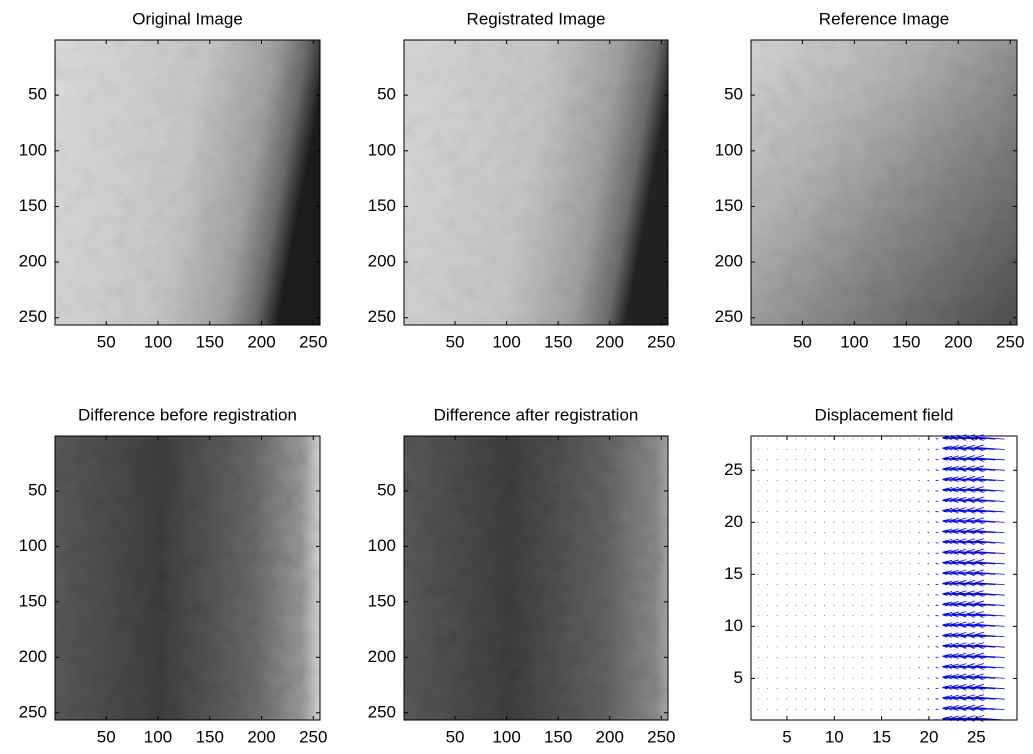 The width and height of the screenshot is (1033, 754). Describe the element at coordinates (881, 736) in the screenshot. I see `x-tick-label: 15` at that location.